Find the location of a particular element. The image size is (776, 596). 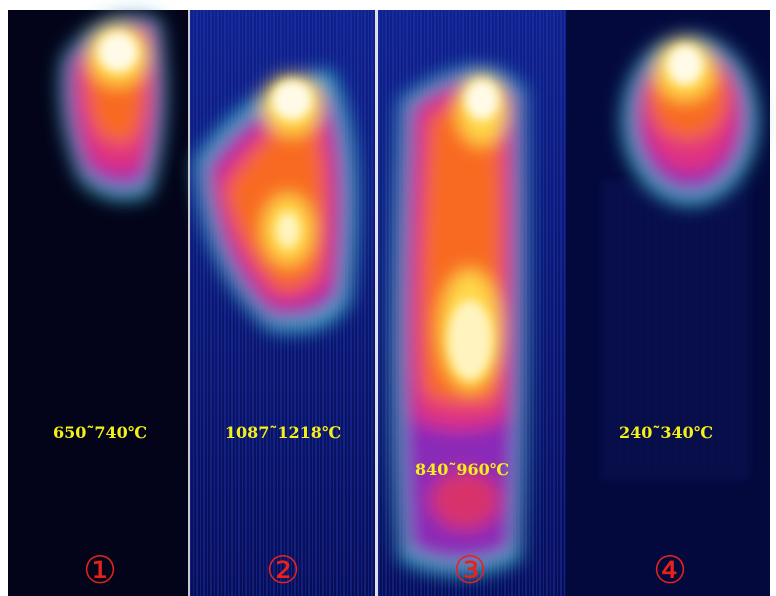

panel-number: ③ is located at coordinates (470, 570).